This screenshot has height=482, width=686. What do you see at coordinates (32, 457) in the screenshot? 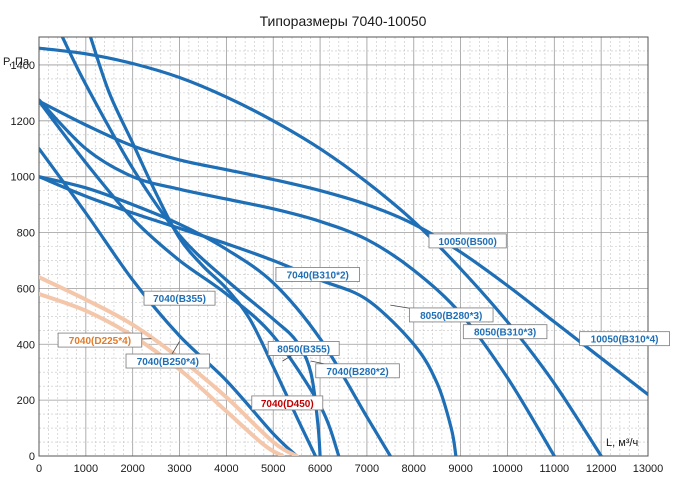
I see `y-tick-label: 0` at bounding box center [32, 457].